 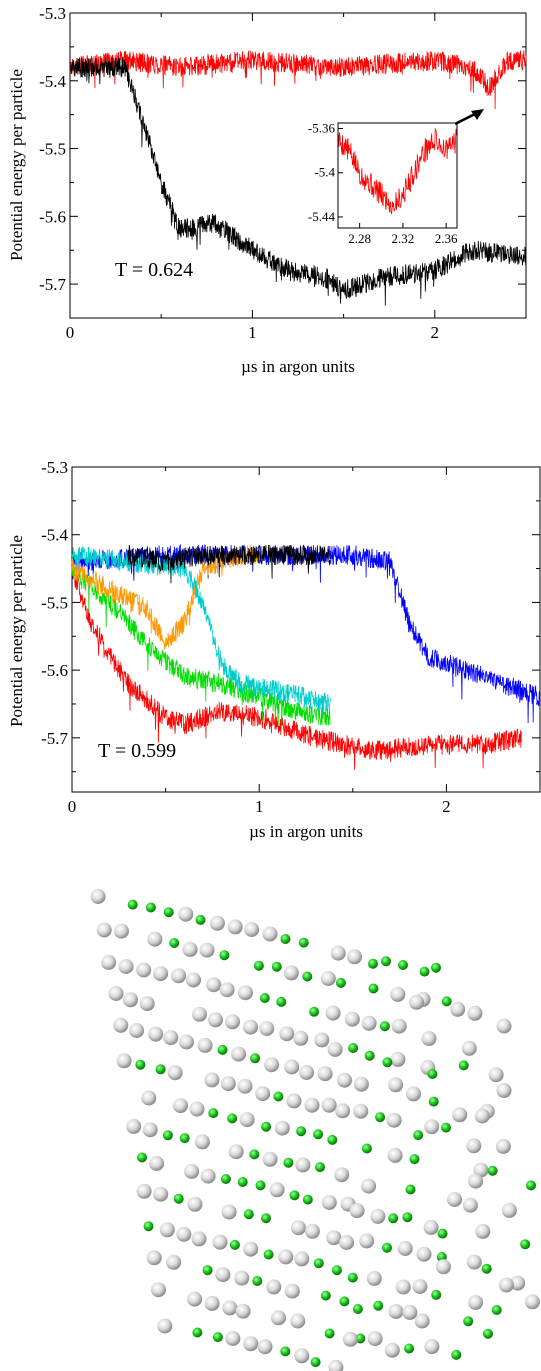 I want to click on inset: 2.28 2.32 2.36 -5.36 -5.4 -5.44, so click(x=383, y=183).